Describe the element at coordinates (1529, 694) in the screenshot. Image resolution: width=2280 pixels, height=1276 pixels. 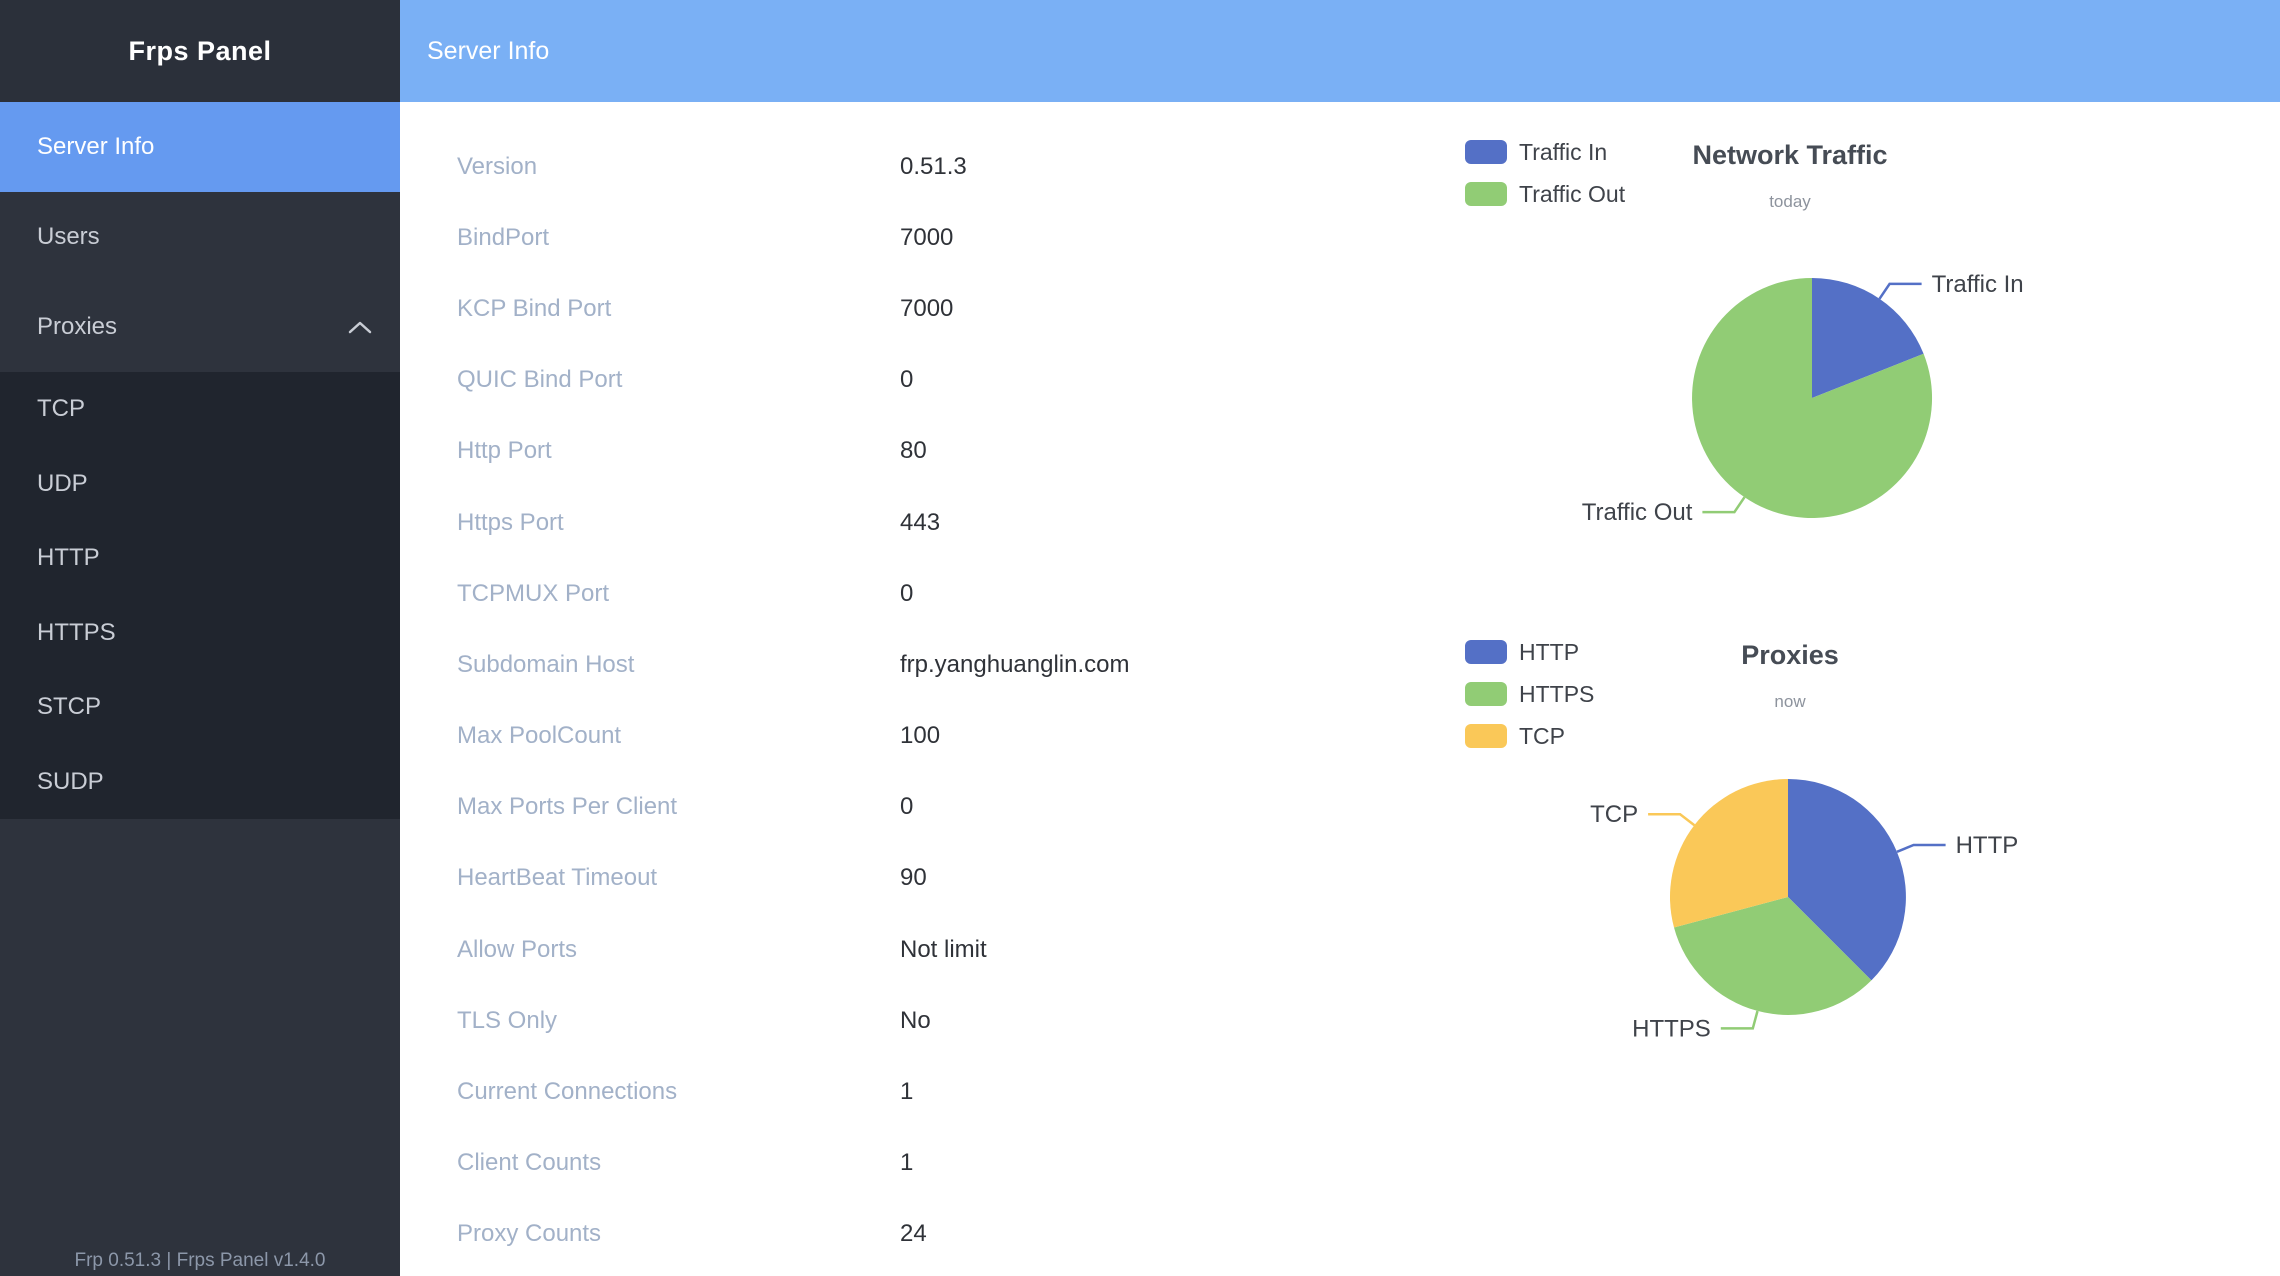
I see `legend-item-https: HTTPS` at that location.